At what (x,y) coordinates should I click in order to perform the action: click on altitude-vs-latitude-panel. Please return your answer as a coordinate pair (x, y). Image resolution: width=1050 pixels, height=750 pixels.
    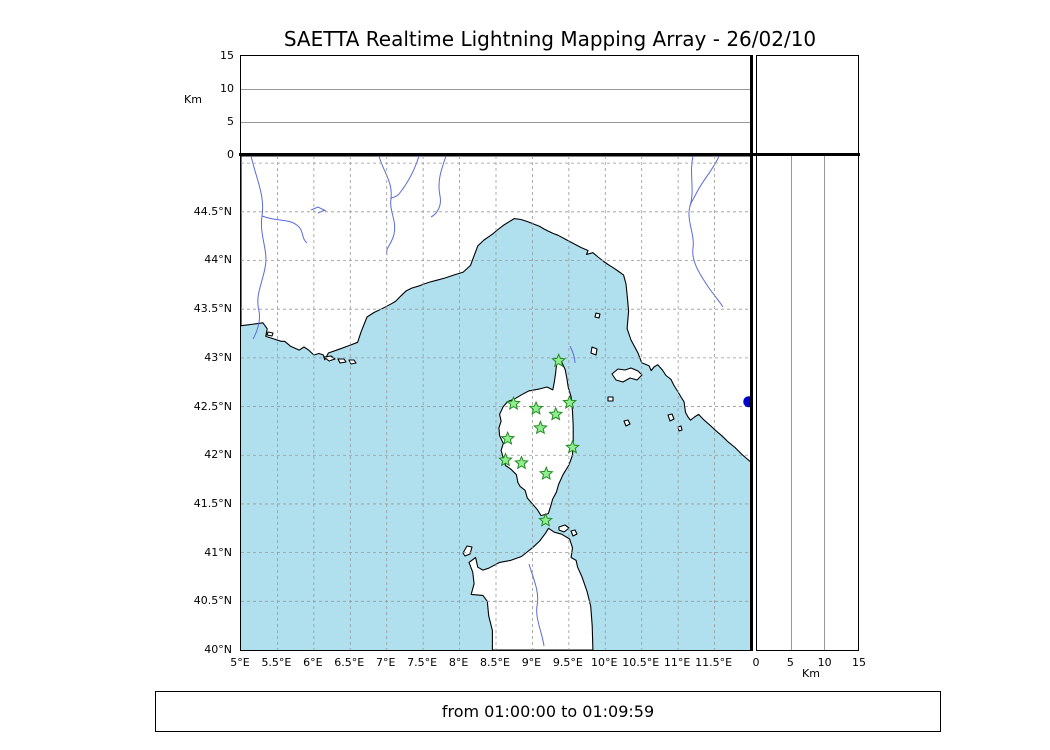
    Looking at the image, I should click on (807, 403).